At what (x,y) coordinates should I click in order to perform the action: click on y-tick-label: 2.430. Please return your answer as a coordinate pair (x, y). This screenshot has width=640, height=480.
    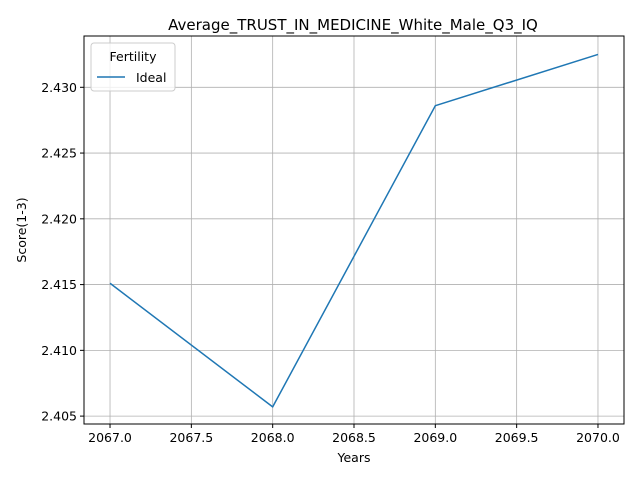
    Looking at the image, I should click on (59, 87).